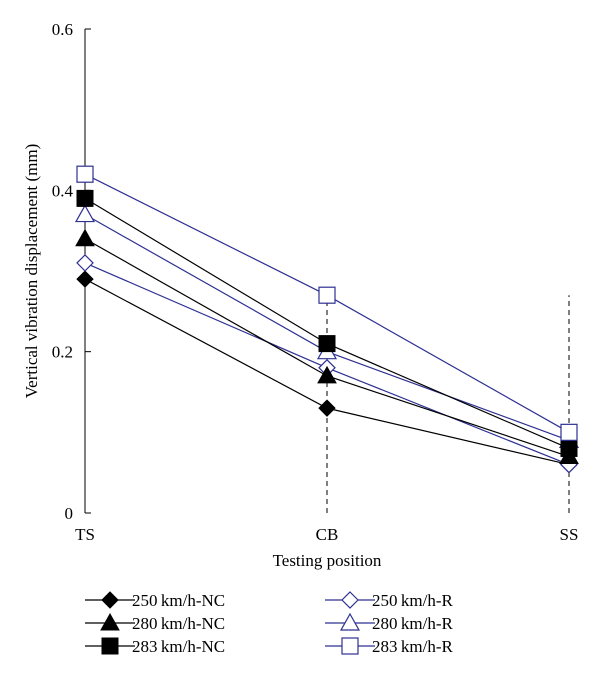 The width and height of the screenshot is (600, 677). Describe the element at coordinates (327, 295) in the screenshot. I see `data-point-s6-cb` at that location.